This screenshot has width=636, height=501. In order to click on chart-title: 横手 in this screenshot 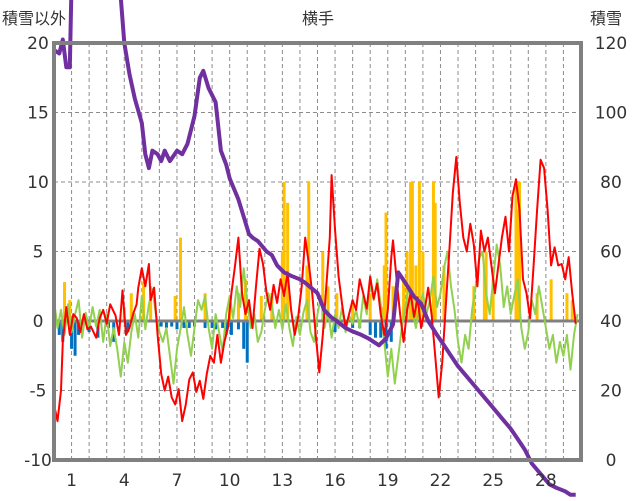, I will do `click(318, 18)`.